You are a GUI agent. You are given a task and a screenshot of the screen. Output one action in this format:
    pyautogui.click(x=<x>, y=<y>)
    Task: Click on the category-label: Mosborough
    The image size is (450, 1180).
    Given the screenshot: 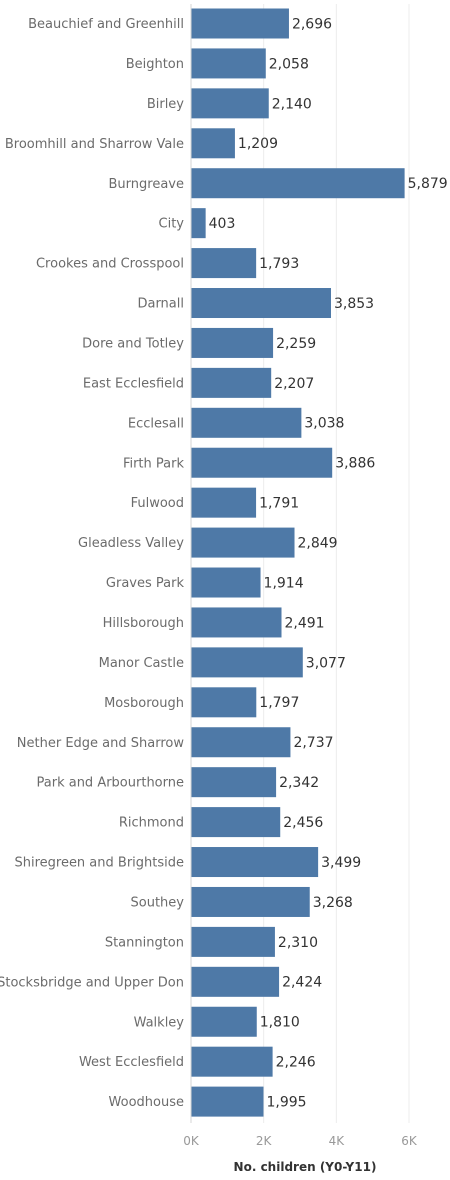 What is the action you would take?
    pyautogui.click(x=144, y=703)
    